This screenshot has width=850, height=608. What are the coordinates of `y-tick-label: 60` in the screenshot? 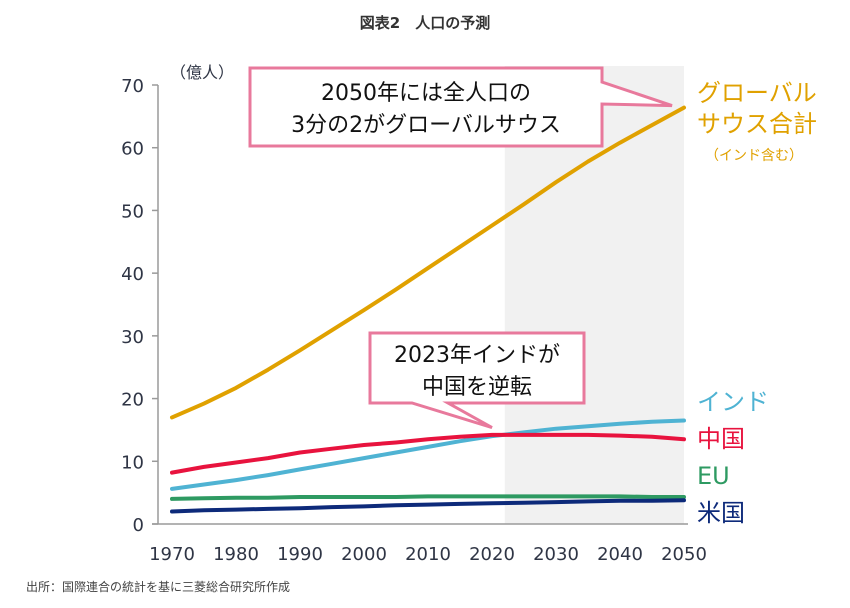 It's located at (132, 149).